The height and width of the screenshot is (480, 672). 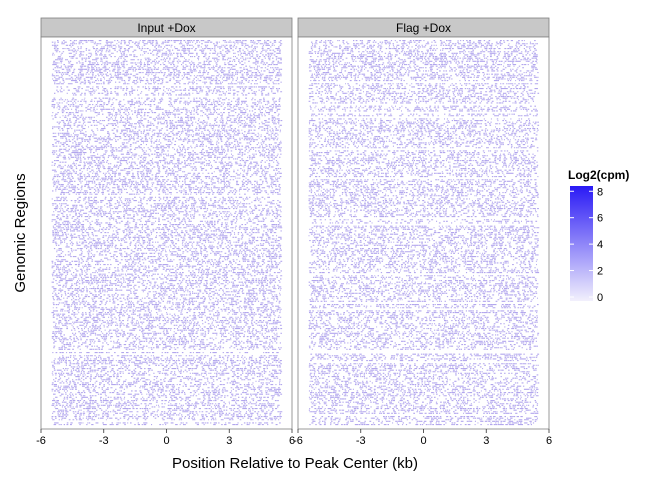 I want to click on y-axis-title: Genomic Regions, so click(x=20, y=232).